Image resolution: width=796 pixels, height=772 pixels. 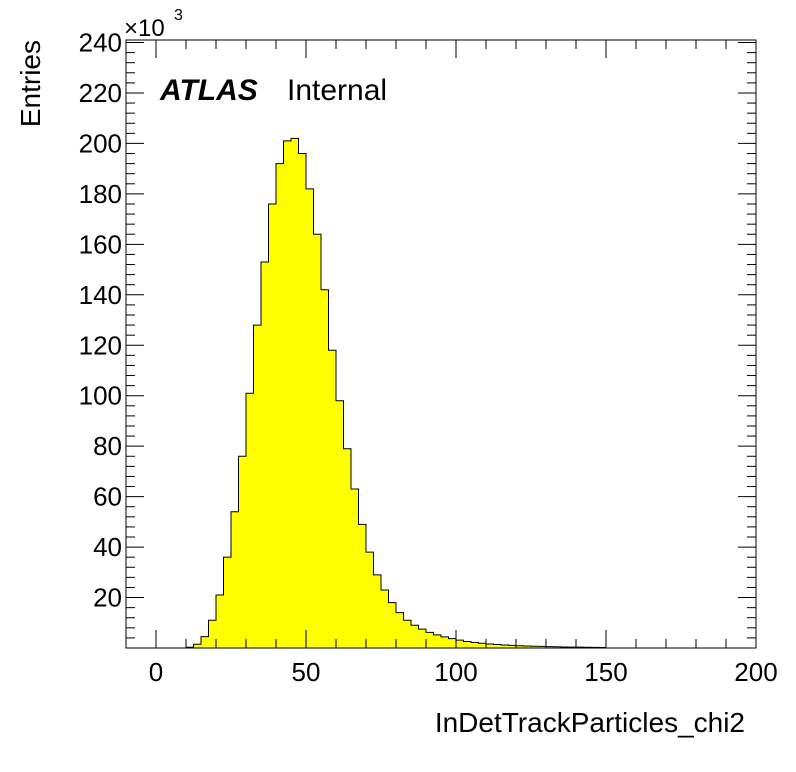 What do you see at coordinates (156, 672) in the screenshot?
I see `x-tick-label: 0` at bounding box center [156, 672].